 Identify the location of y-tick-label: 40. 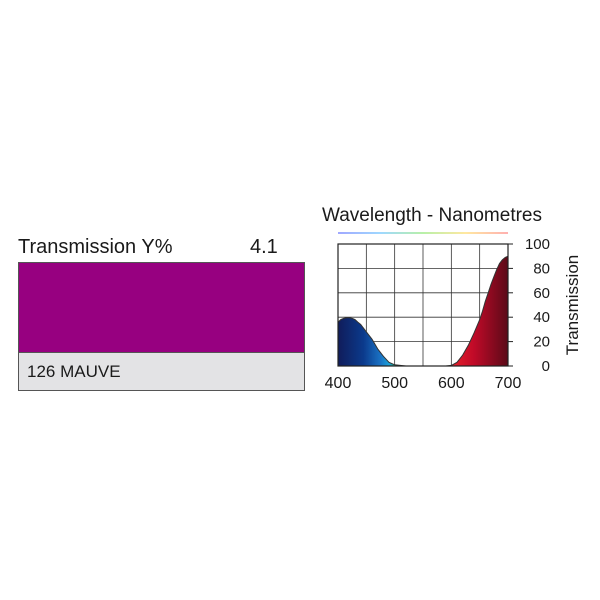
(541, 317).